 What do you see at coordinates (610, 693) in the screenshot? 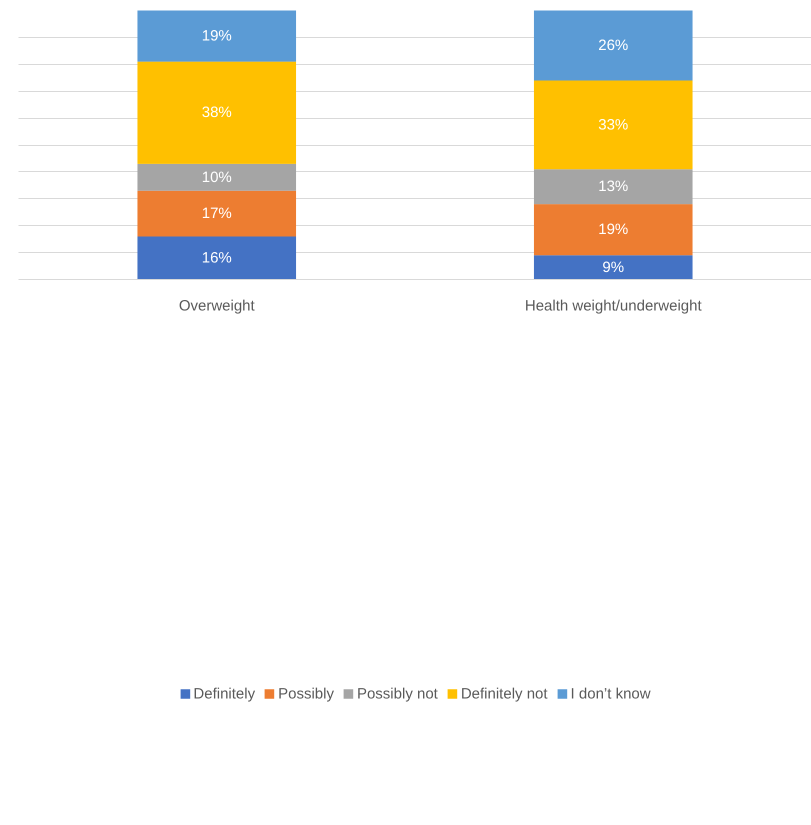
I see `legend-label: I don’t know` at bounding box center [610, 693].